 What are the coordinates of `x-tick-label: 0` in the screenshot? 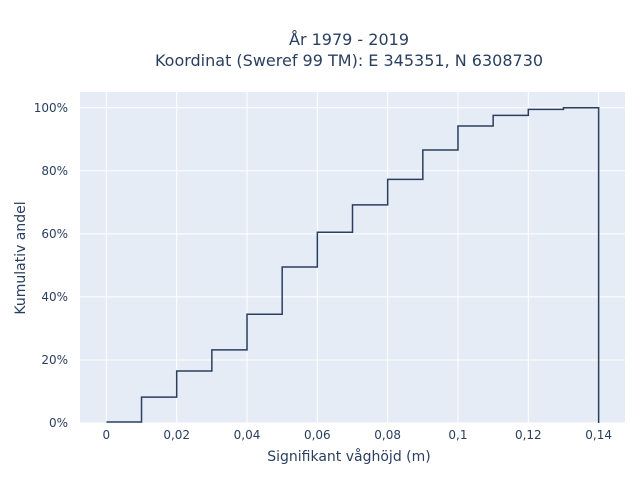 It's located at (107, 435).